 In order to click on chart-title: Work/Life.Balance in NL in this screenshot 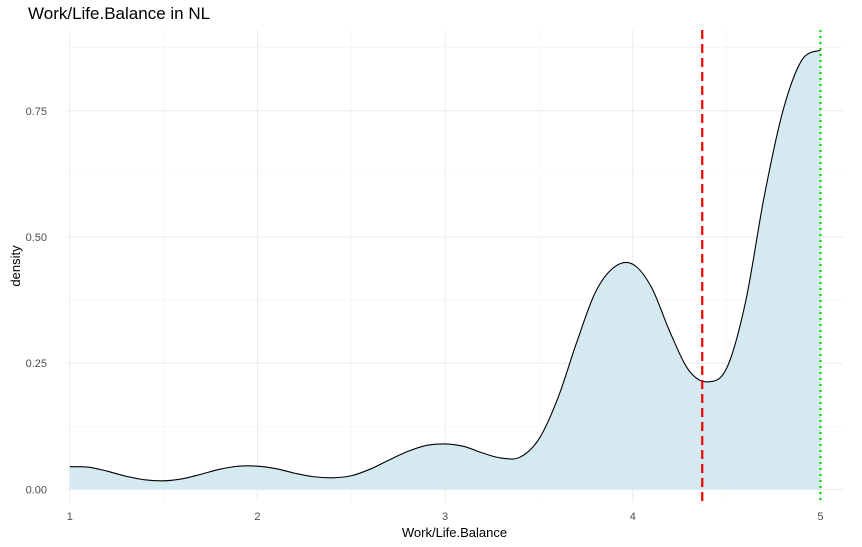, I will do `click(119, 13)`.